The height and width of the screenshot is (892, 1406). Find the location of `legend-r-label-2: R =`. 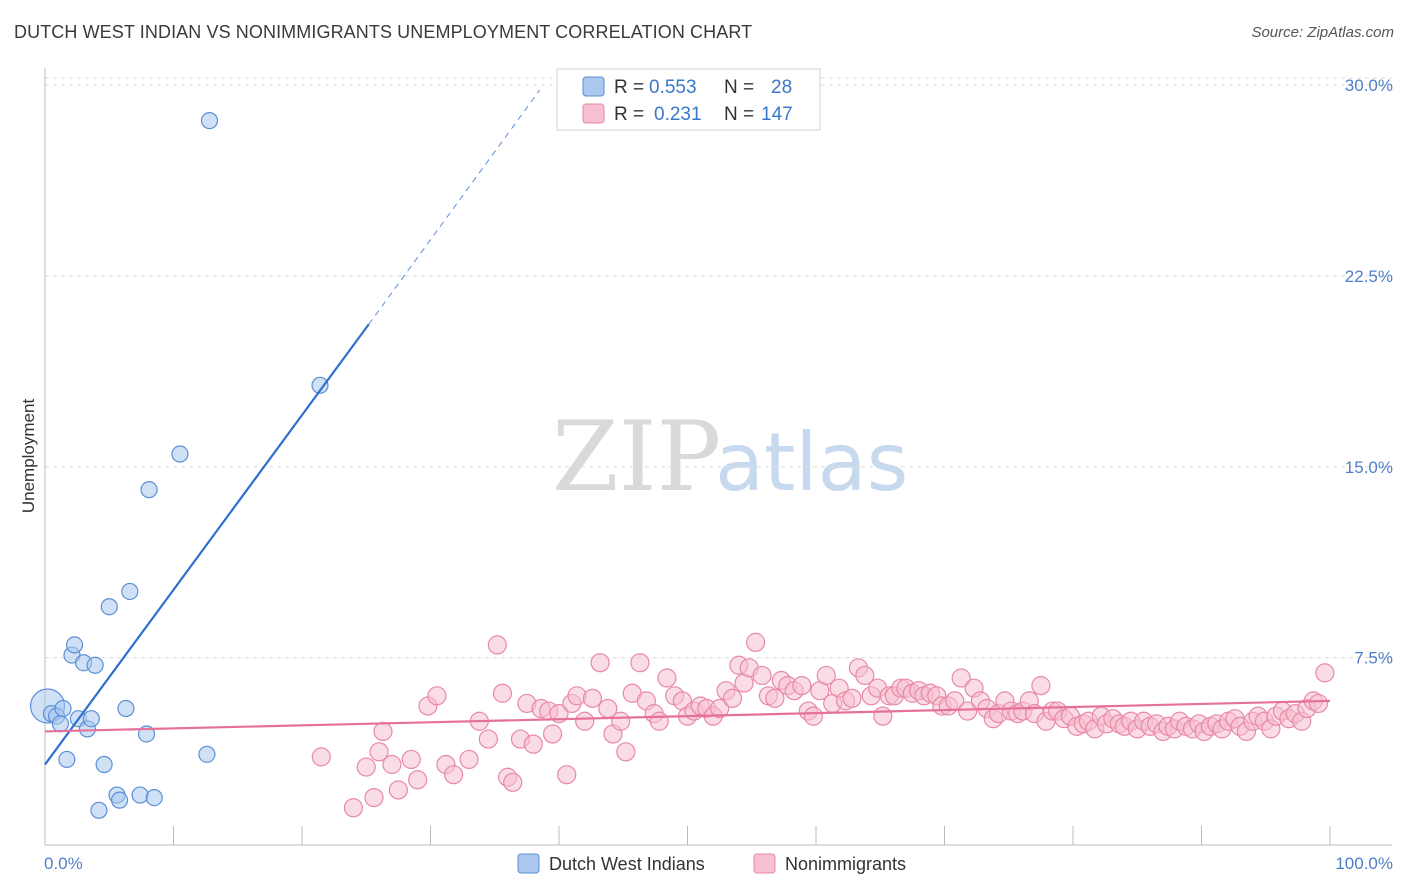

legend-r-label-2: R = is located at coordinates (629, 114).